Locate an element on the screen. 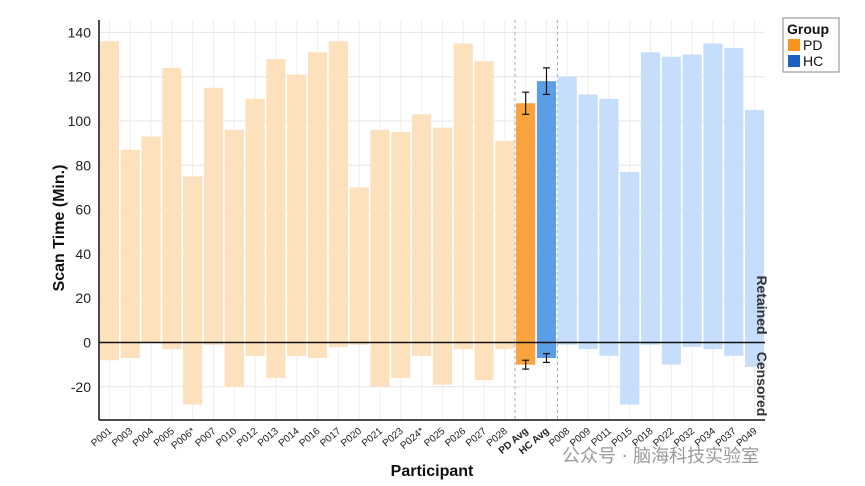  bar-retained-p021 is located at coordinates (380, 236).